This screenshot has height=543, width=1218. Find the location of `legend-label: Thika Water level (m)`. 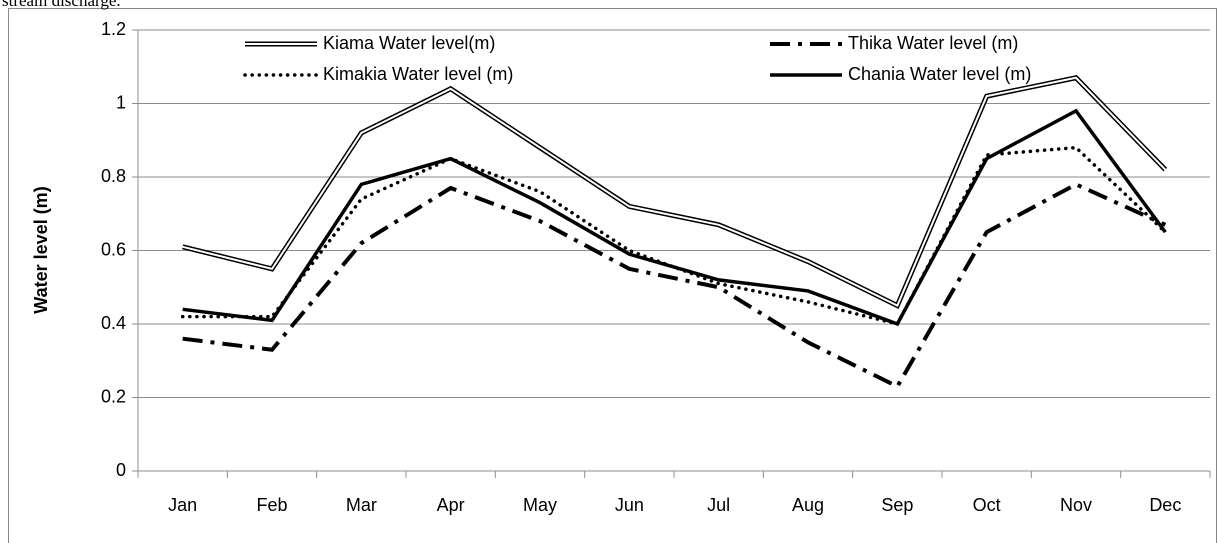

legend-label: Thika Water level (m) is located at coordinates (933, 43).